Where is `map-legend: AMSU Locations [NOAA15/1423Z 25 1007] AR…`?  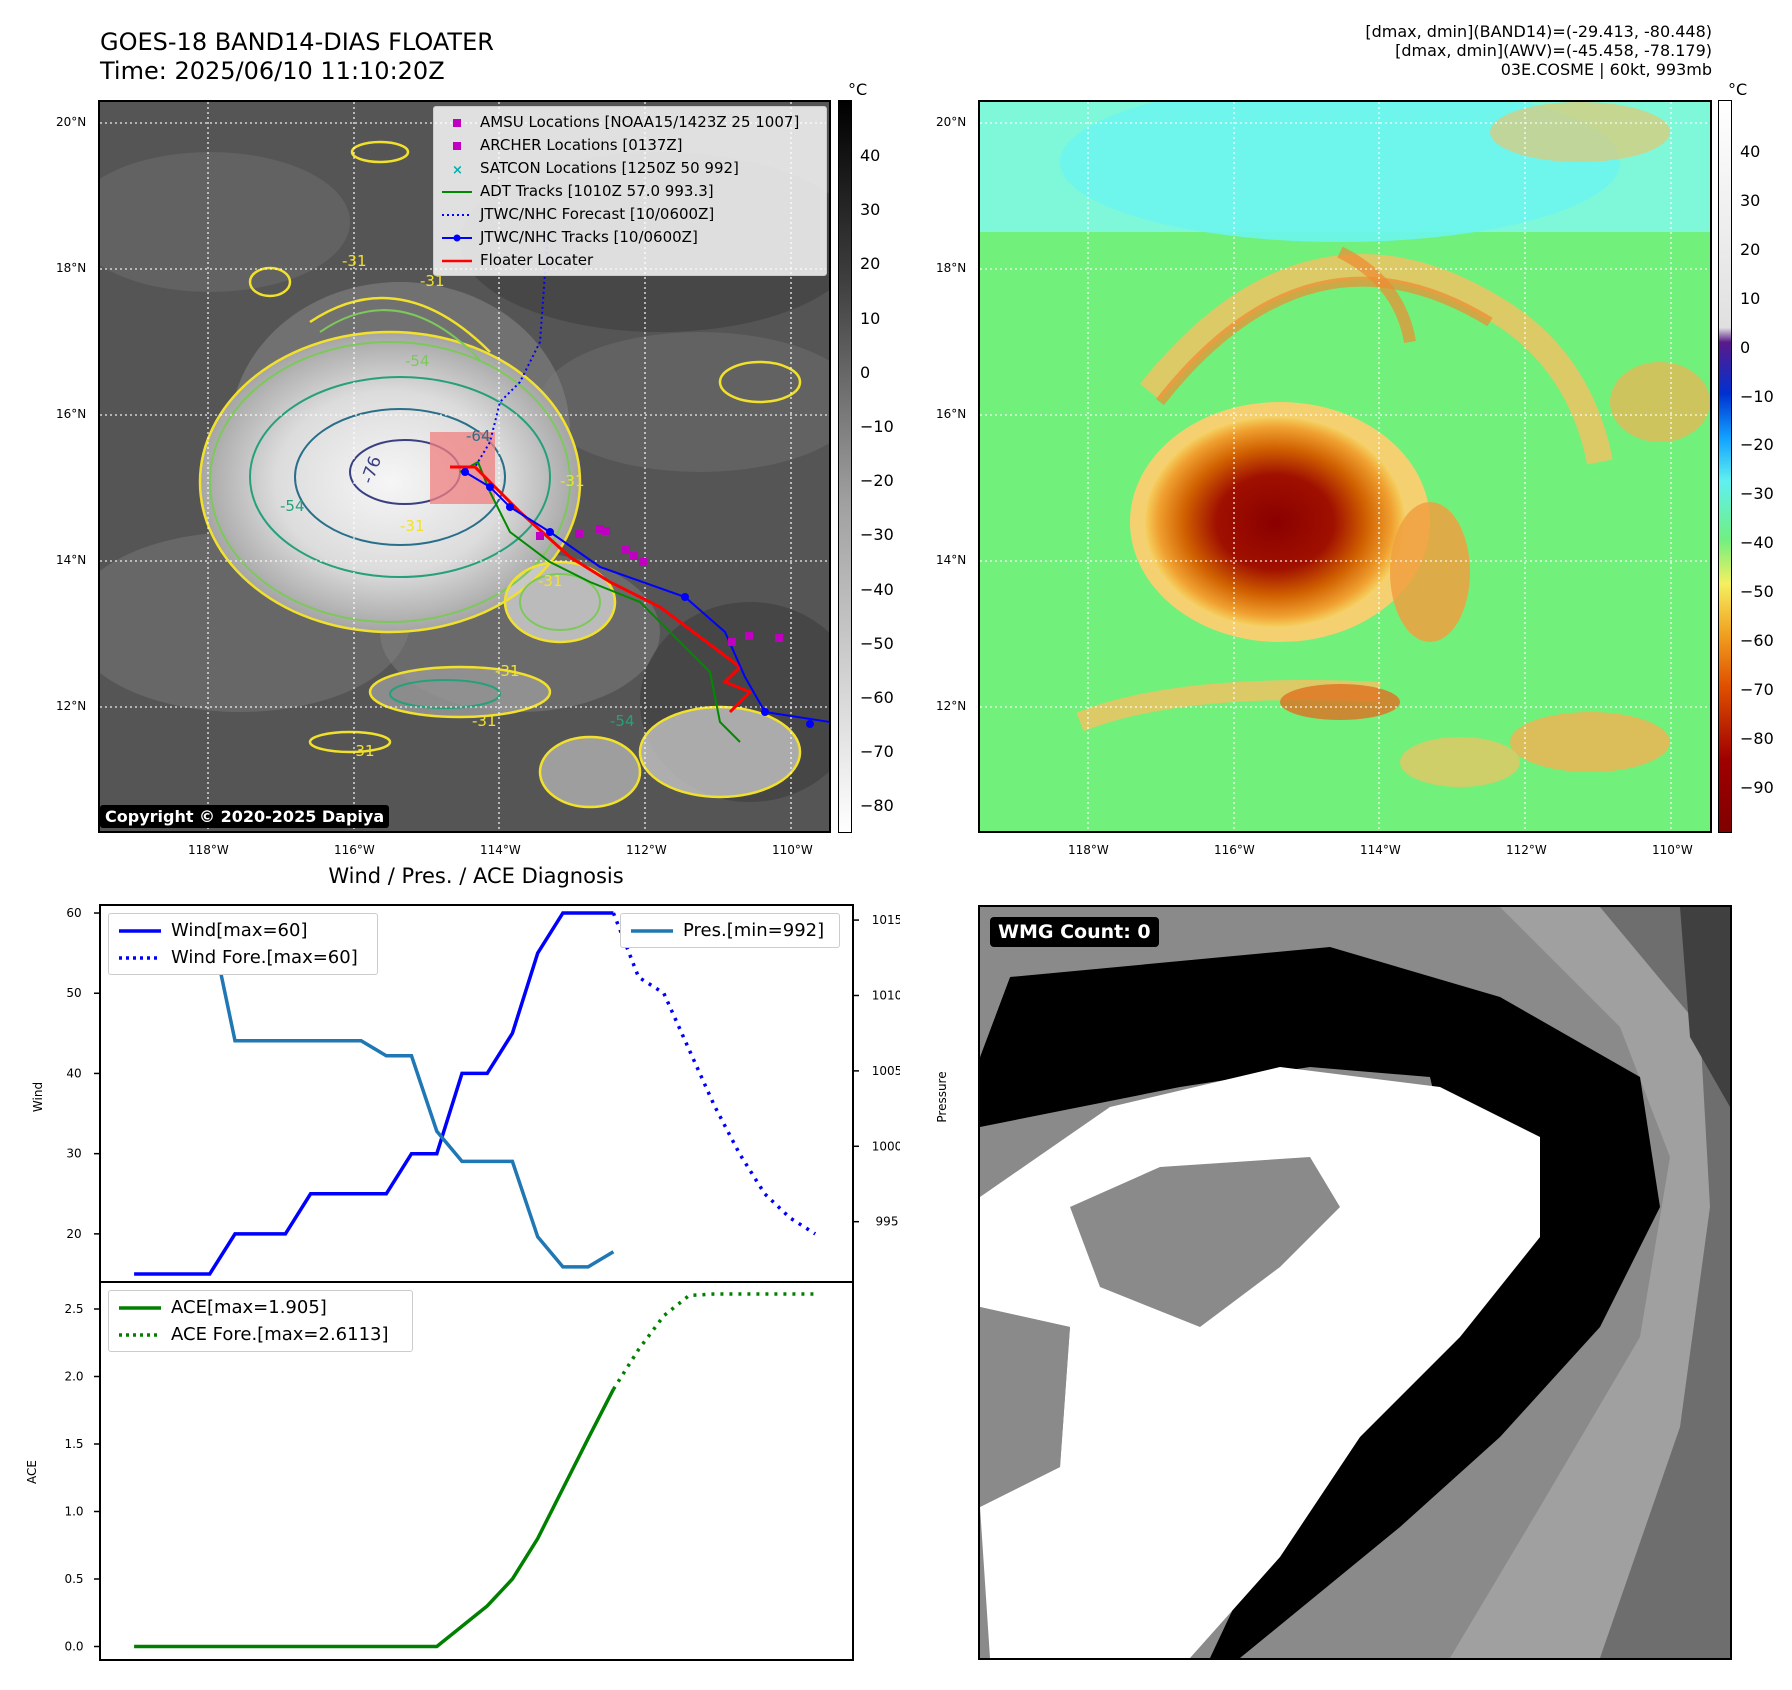
map-legend: AMSU Locations [NOAA15/1423Z 25 1007] AR… is located at coordinates (630, 191).